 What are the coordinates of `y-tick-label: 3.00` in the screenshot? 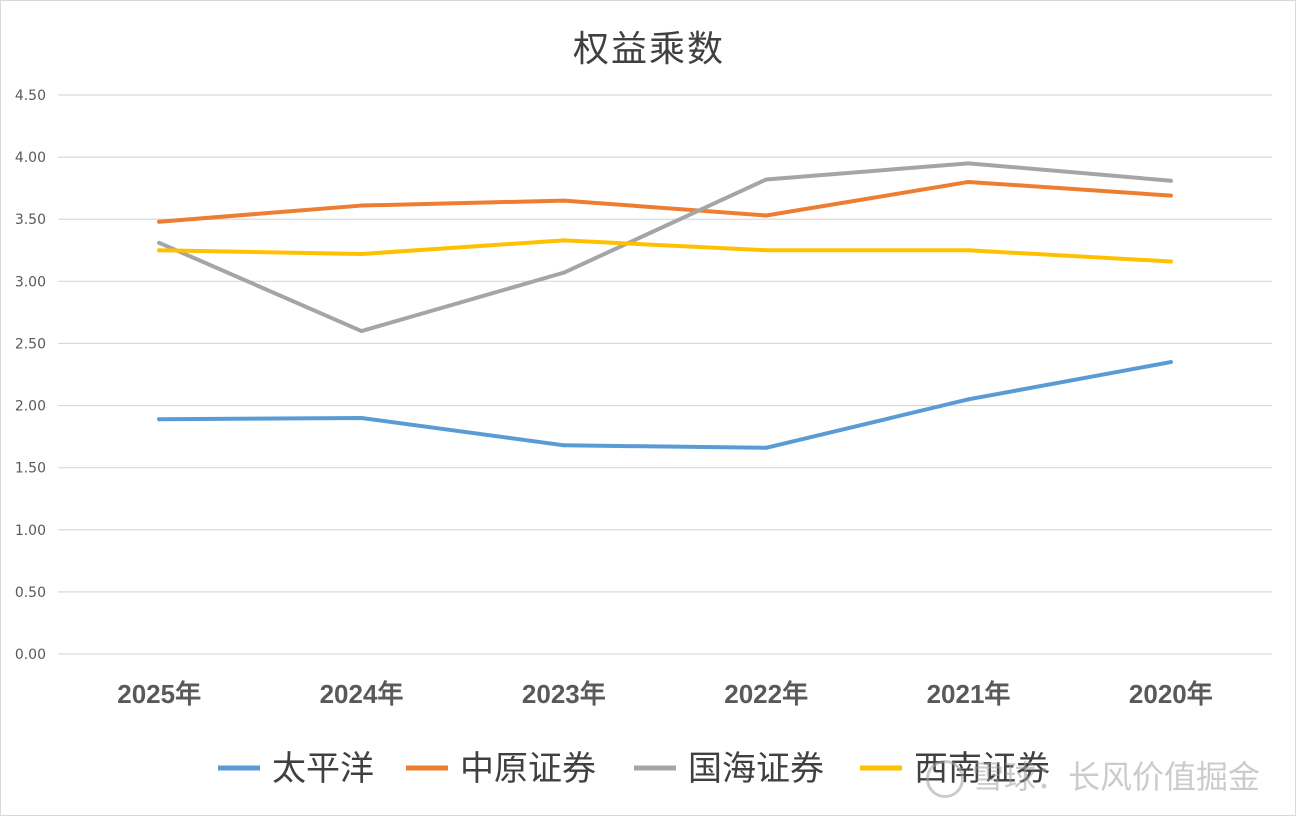 It's located at (30, 282).